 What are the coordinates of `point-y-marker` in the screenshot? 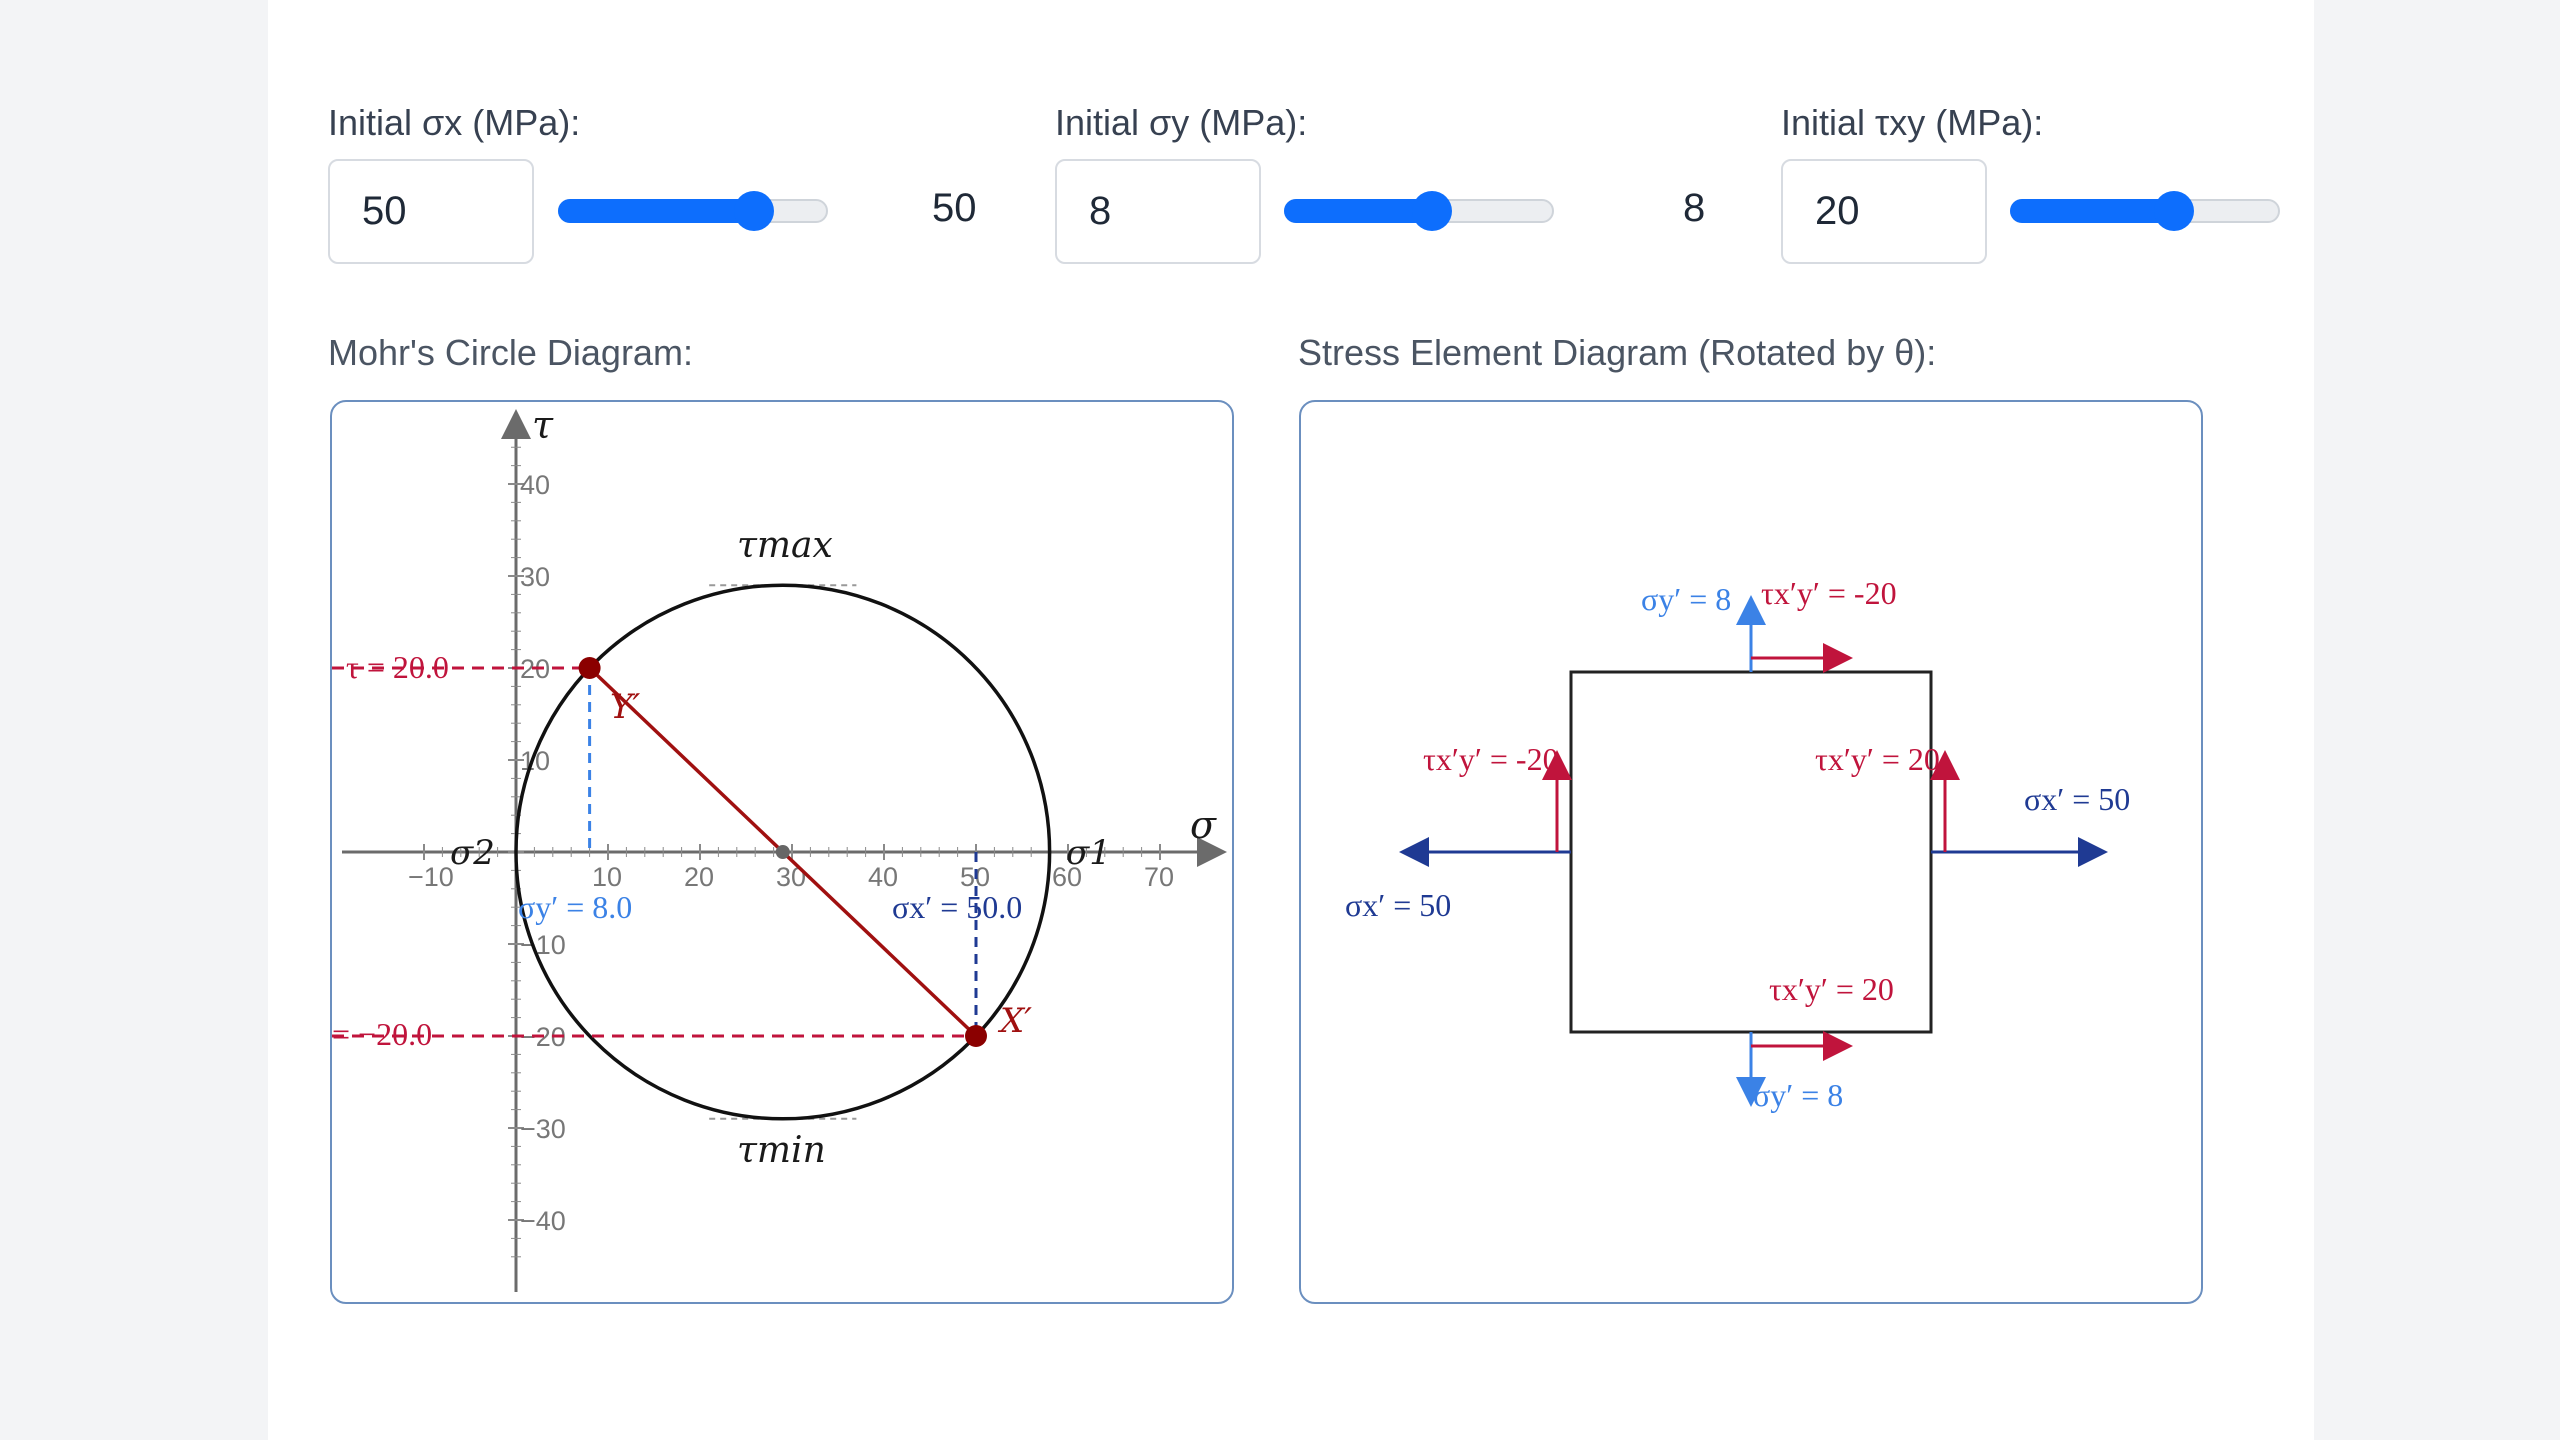 It's located at (589, 668).